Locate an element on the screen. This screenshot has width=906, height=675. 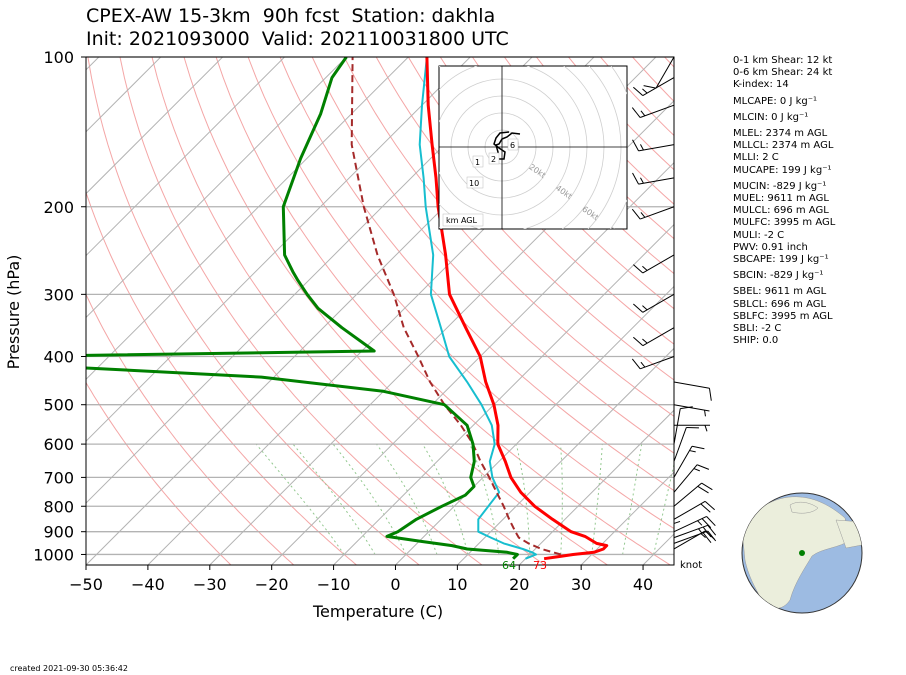
globe-europe is located at coordinates (804, 507).